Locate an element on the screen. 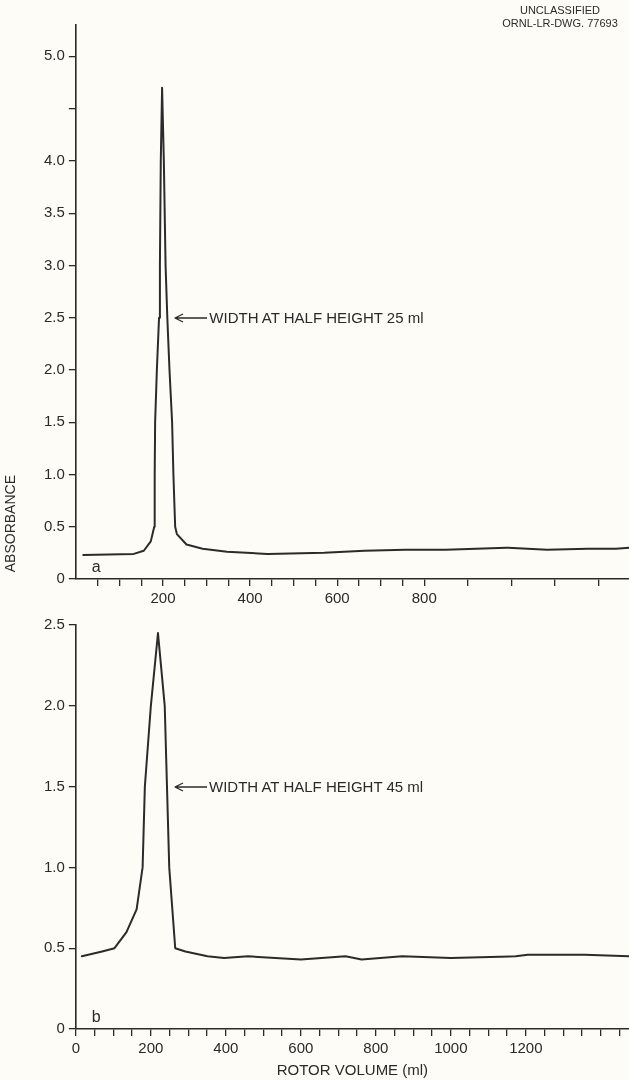 The height and width of the screenshot is (1080, 629). annotation: WIDTH AT HALF HEIGHT 25 ml is located at coordinates (316, 317).